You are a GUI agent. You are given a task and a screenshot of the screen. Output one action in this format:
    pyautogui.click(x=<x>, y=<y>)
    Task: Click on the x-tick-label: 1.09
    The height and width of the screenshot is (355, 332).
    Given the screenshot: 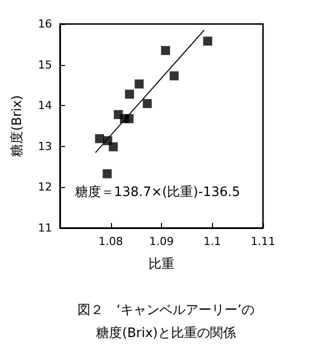 What is the action you would take?
    pyautogui.click(x=161, y=241)
    